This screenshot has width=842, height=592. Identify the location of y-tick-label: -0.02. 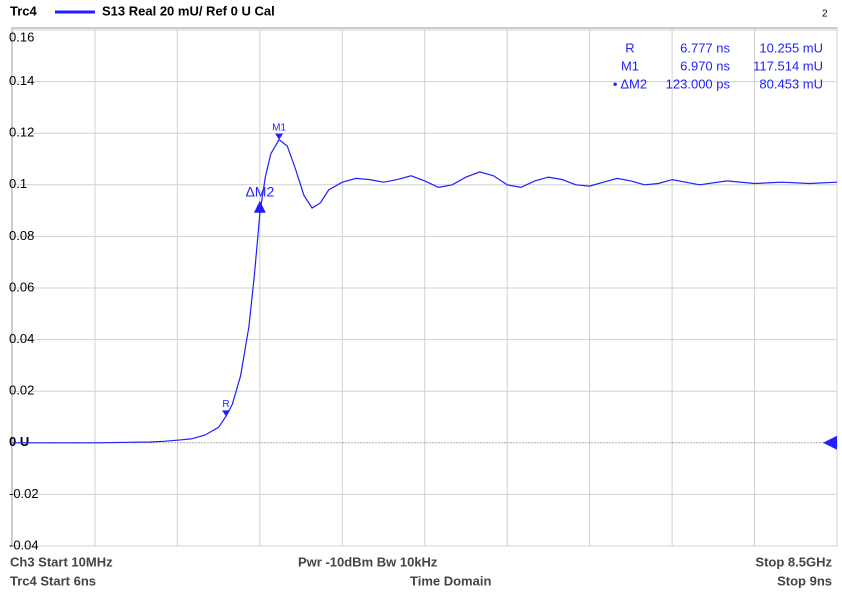
(24, 493).